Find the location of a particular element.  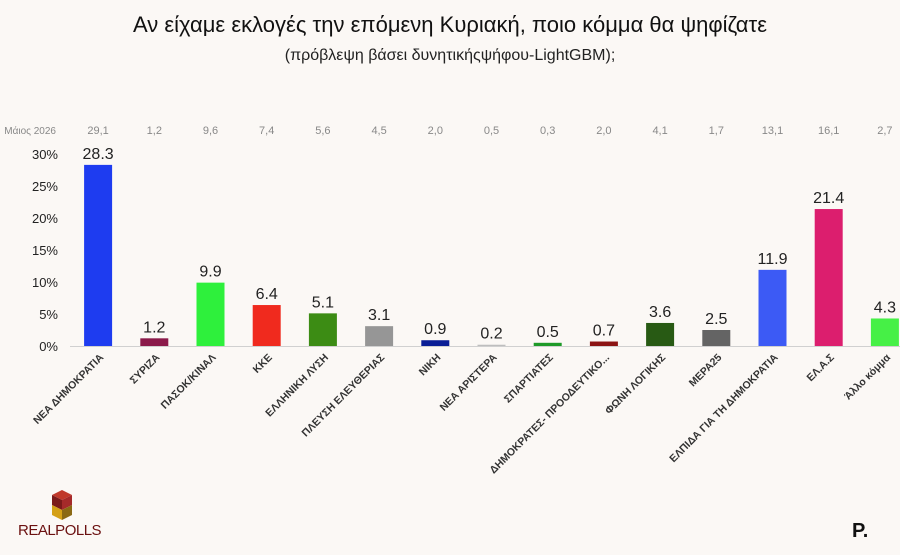

category-label: ΕΛΠΙΔΑ ΓΙΑ ΤΗ ΔΗΜΟΚΡΑΤΙΑ is located at coordinates (724, 408).